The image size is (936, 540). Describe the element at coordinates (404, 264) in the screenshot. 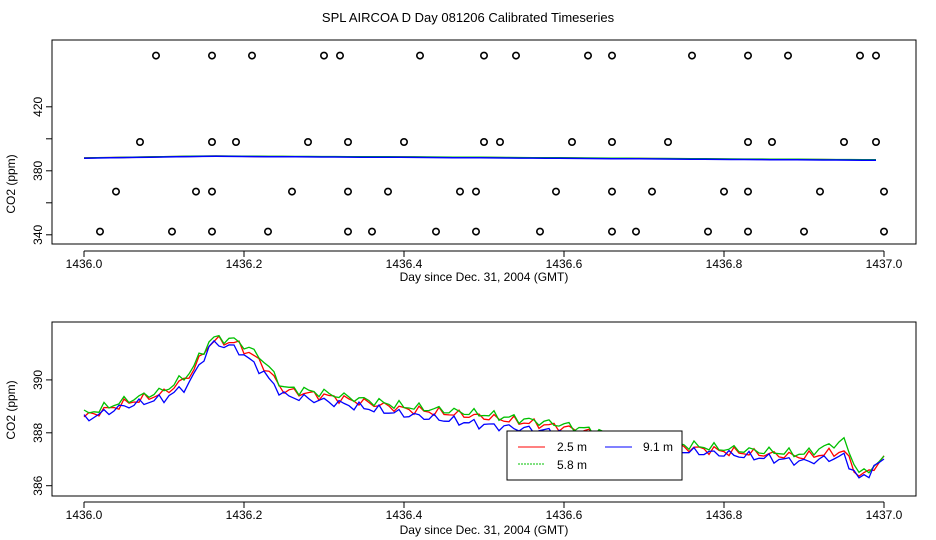

I see `top-x-tick-label: 1436.4` at that location.